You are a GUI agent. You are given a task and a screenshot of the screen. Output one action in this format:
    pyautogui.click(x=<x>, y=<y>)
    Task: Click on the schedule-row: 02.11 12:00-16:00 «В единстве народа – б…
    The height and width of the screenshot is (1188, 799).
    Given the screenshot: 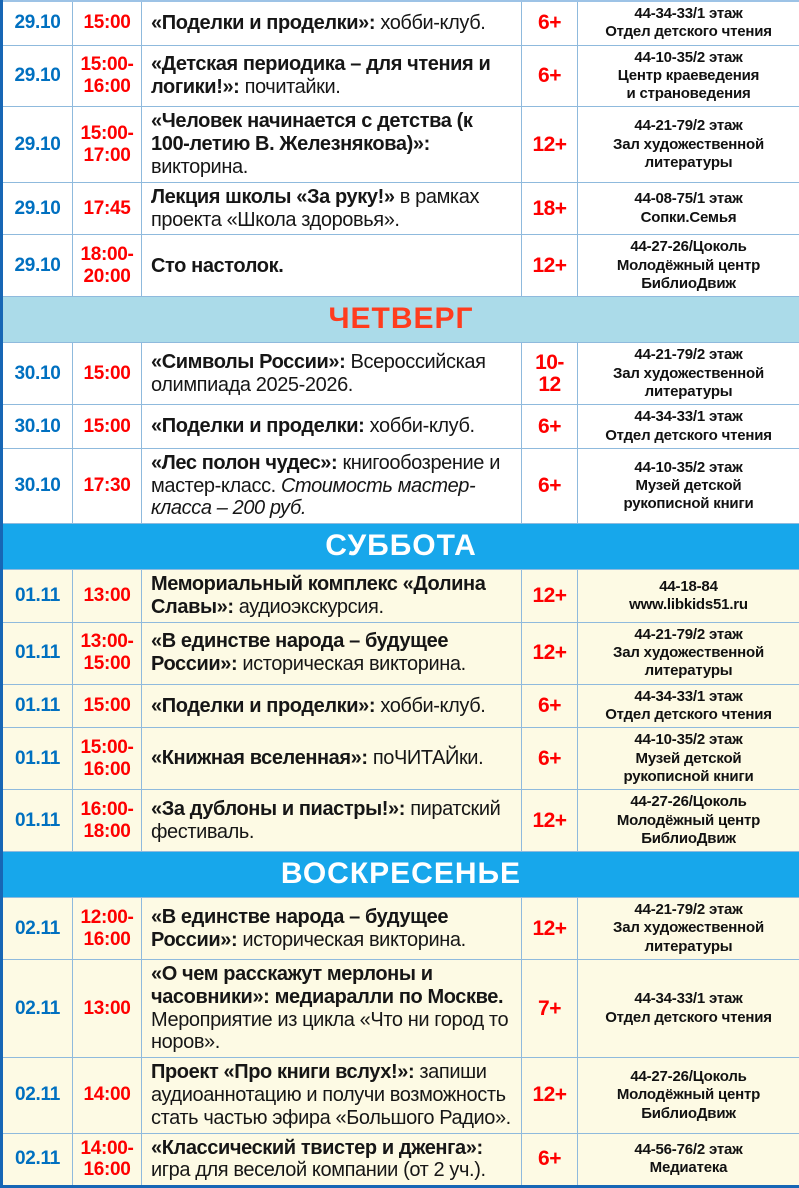 What is the action you would take?
    pyautogui.click(x=400, y=929)
    